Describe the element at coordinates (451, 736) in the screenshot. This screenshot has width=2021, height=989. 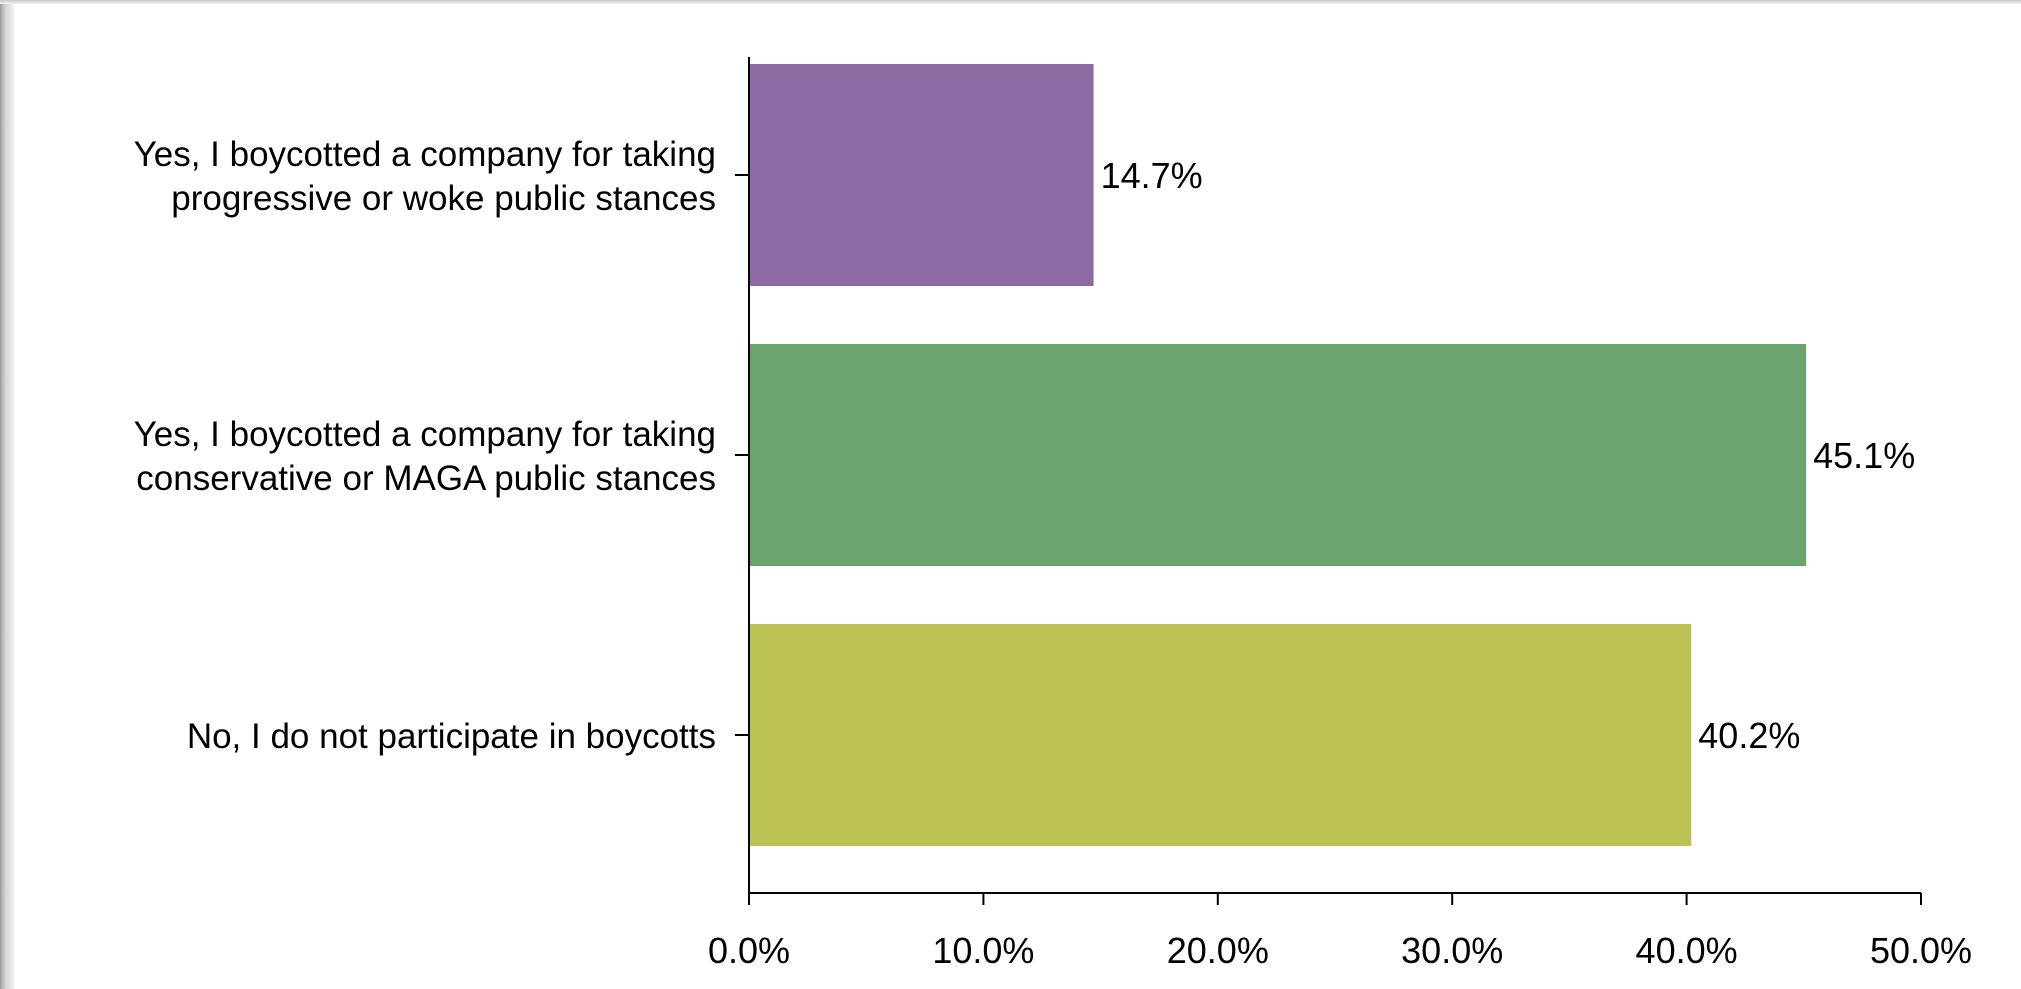
I see `category-label-3-line-1: No, I do not participate in boycotts` at that location.